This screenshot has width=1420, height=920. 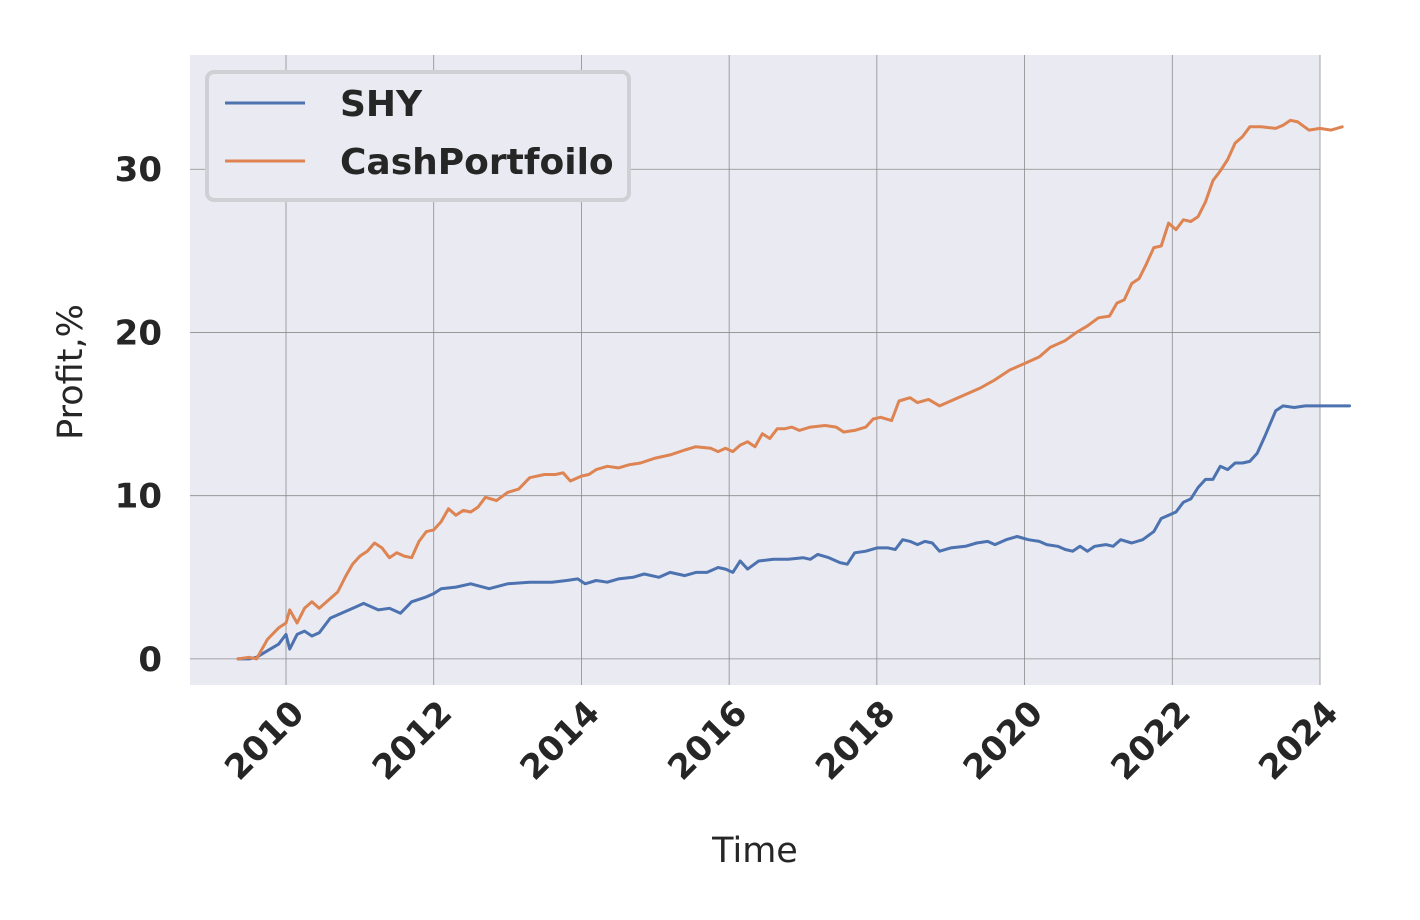 I want to click on x-tick-label: 2020, so click(x=1003, y=740).